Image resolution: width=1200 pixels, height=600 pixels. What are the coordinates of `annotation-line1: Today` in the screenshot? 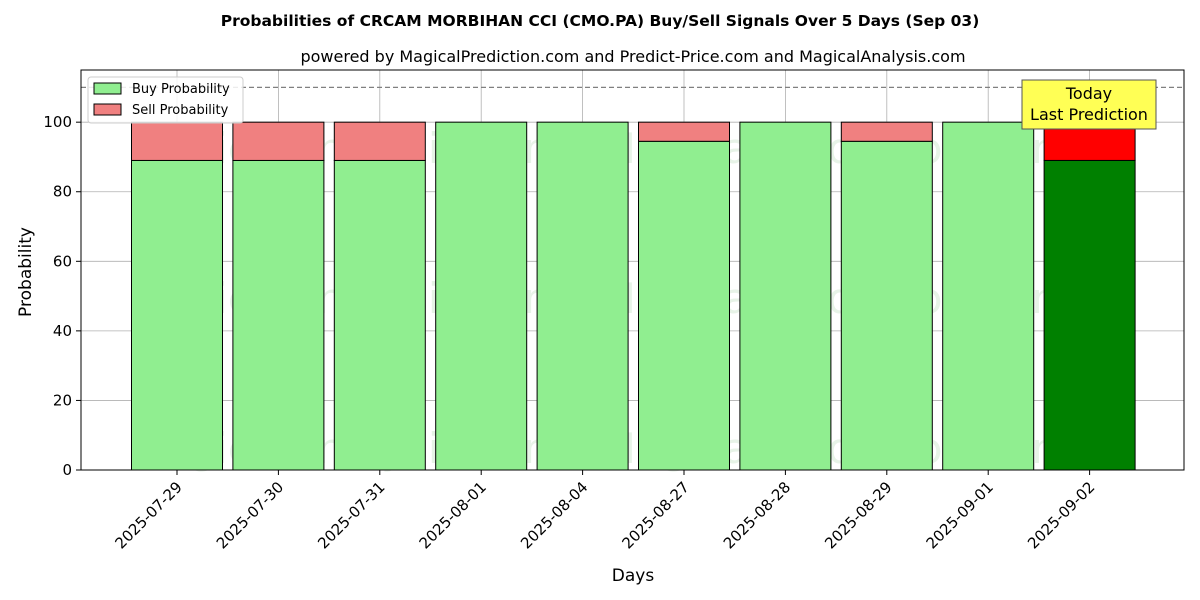 It's located at (1088, 93).